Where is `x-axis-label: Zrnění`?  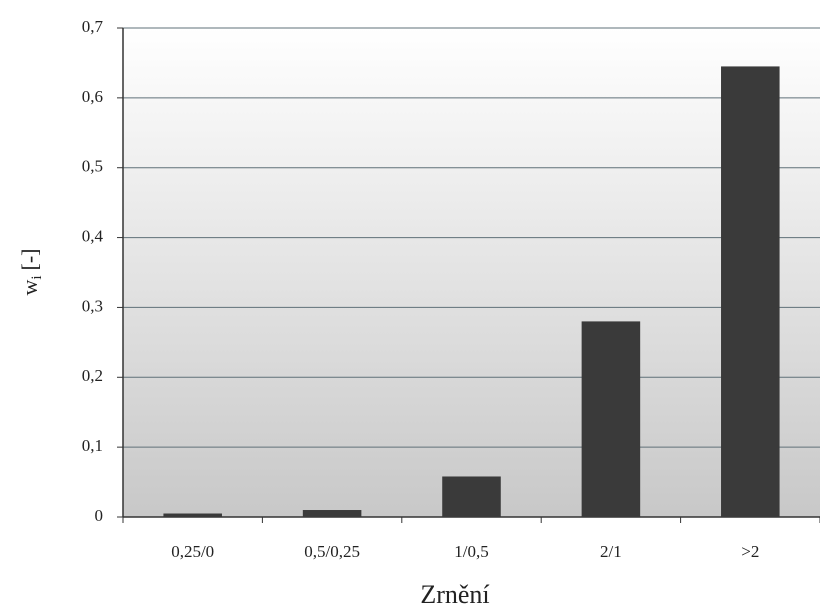
x-axis-label: Zrnění is located at coordinates (454, 594).